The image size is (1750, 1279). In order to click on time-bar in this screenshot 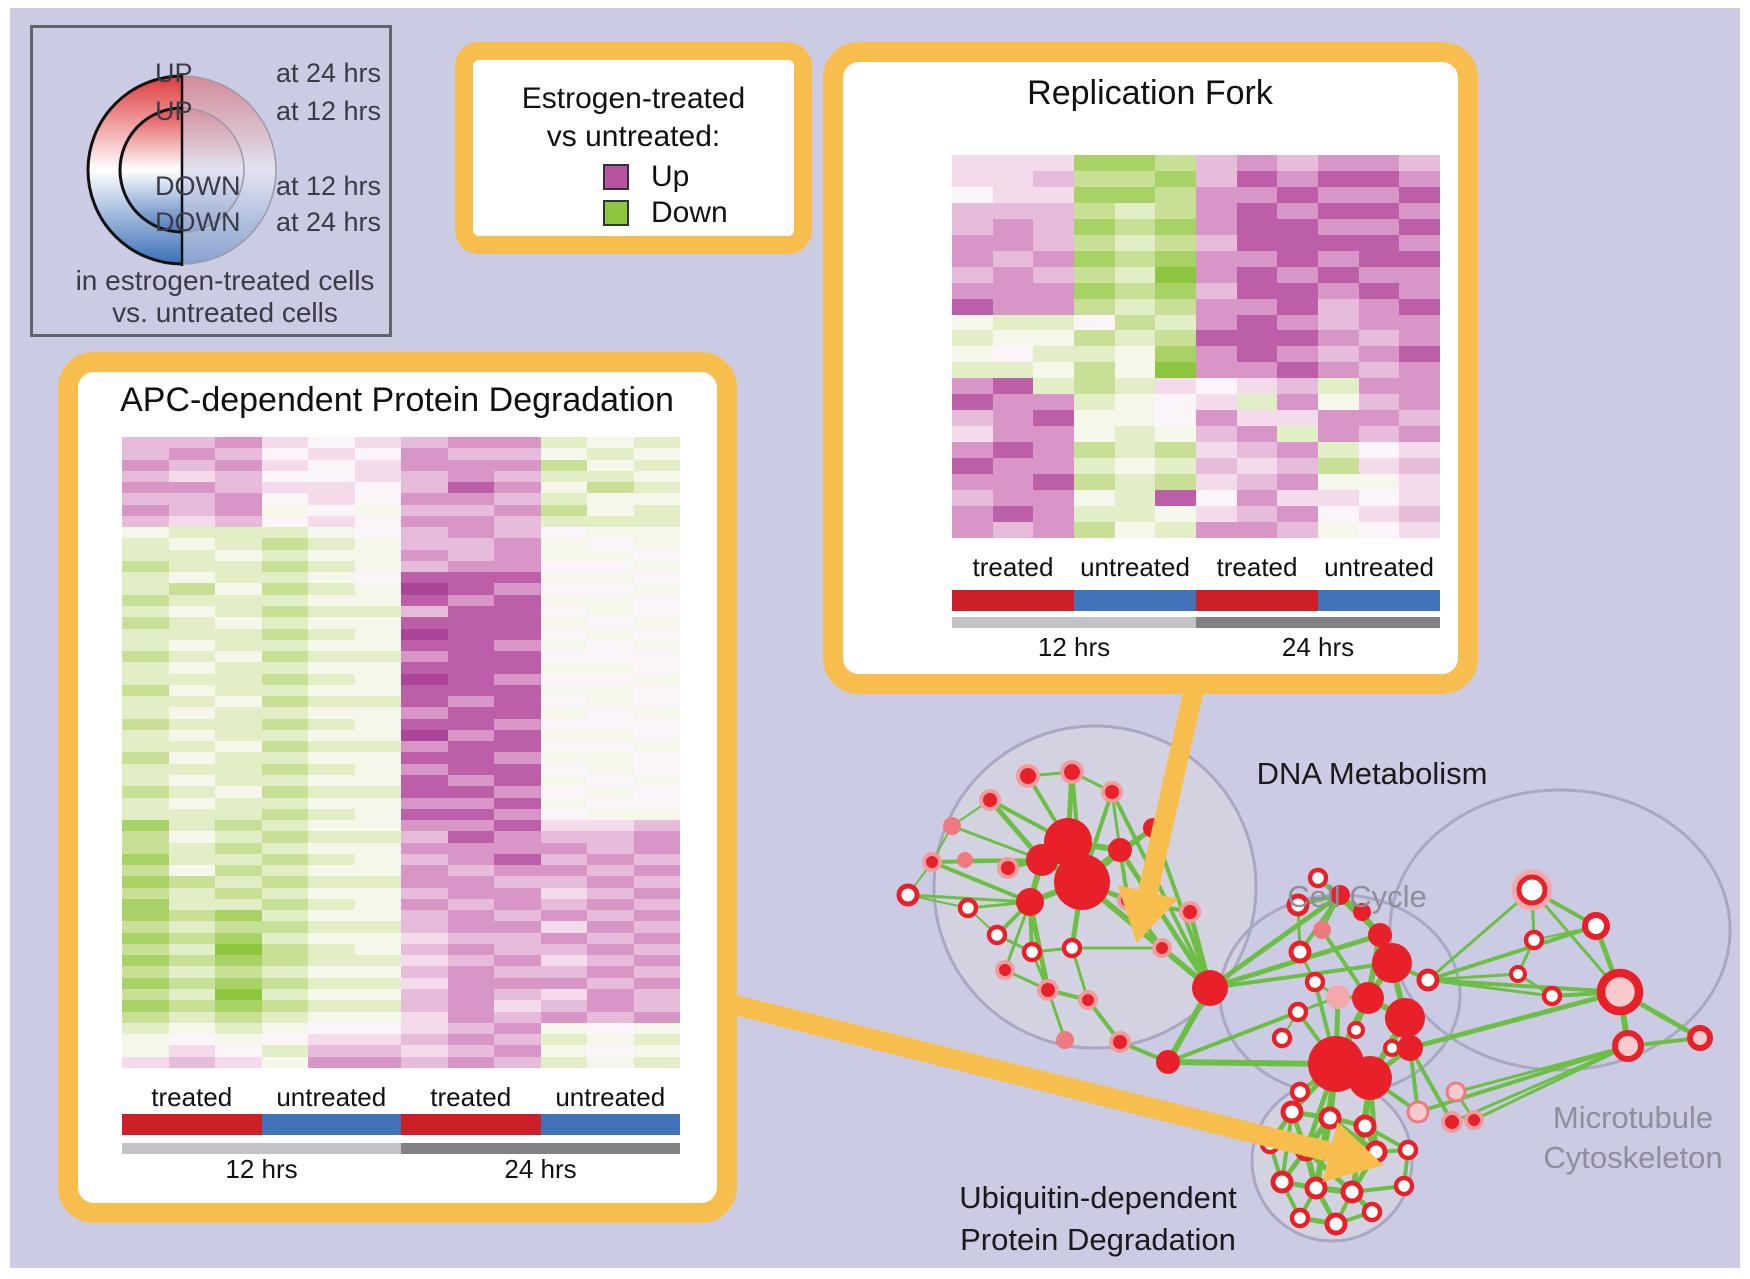, I will do `click(261, 1148)`.